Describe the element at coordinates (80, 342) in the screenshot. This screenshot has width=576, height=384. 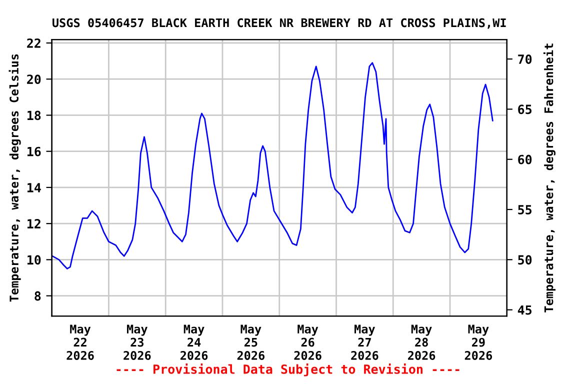
I see `x-tick-label: May 22 2026` at that location.